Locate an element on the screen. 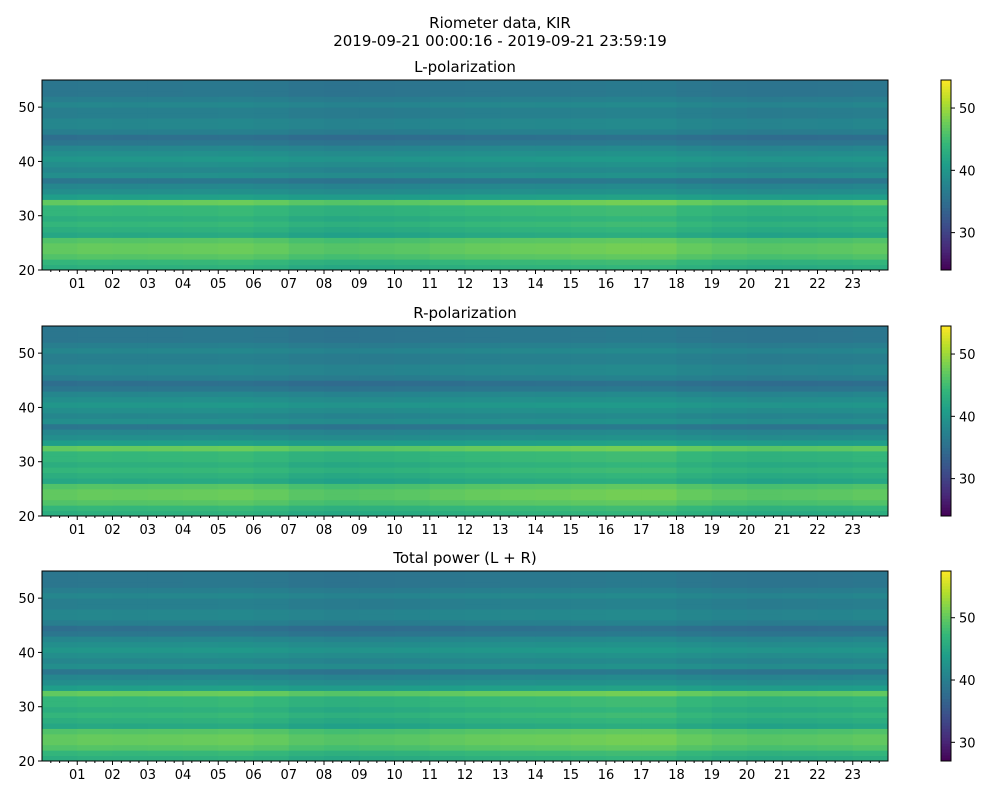  x-tick-label: 21 is located at coordinates (782, 284).